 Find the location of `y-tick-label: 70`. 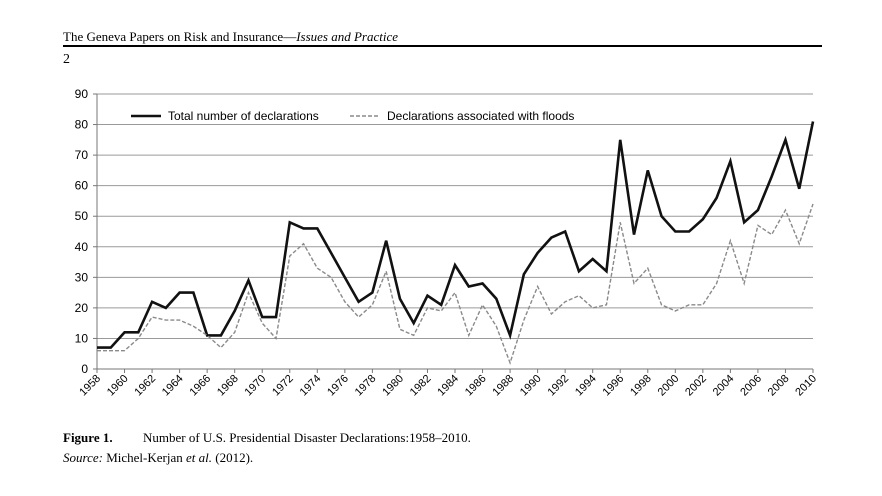

y-tick-label: 70 is located at coordinates (82, 155).